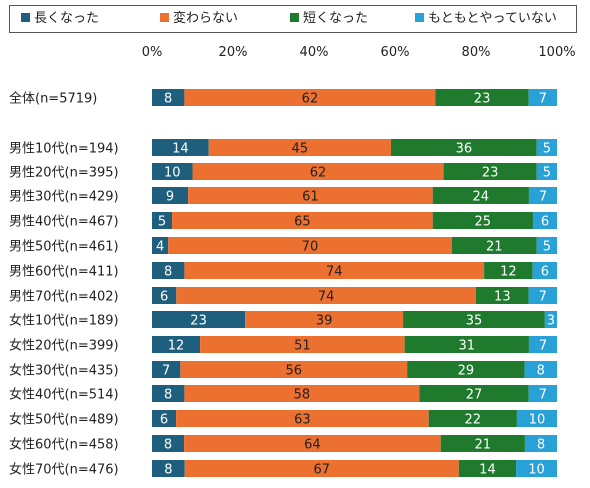  Describe the element at coordinates (233, 52) in the screenshot. I see `x-tick-label: 20%` at that location.